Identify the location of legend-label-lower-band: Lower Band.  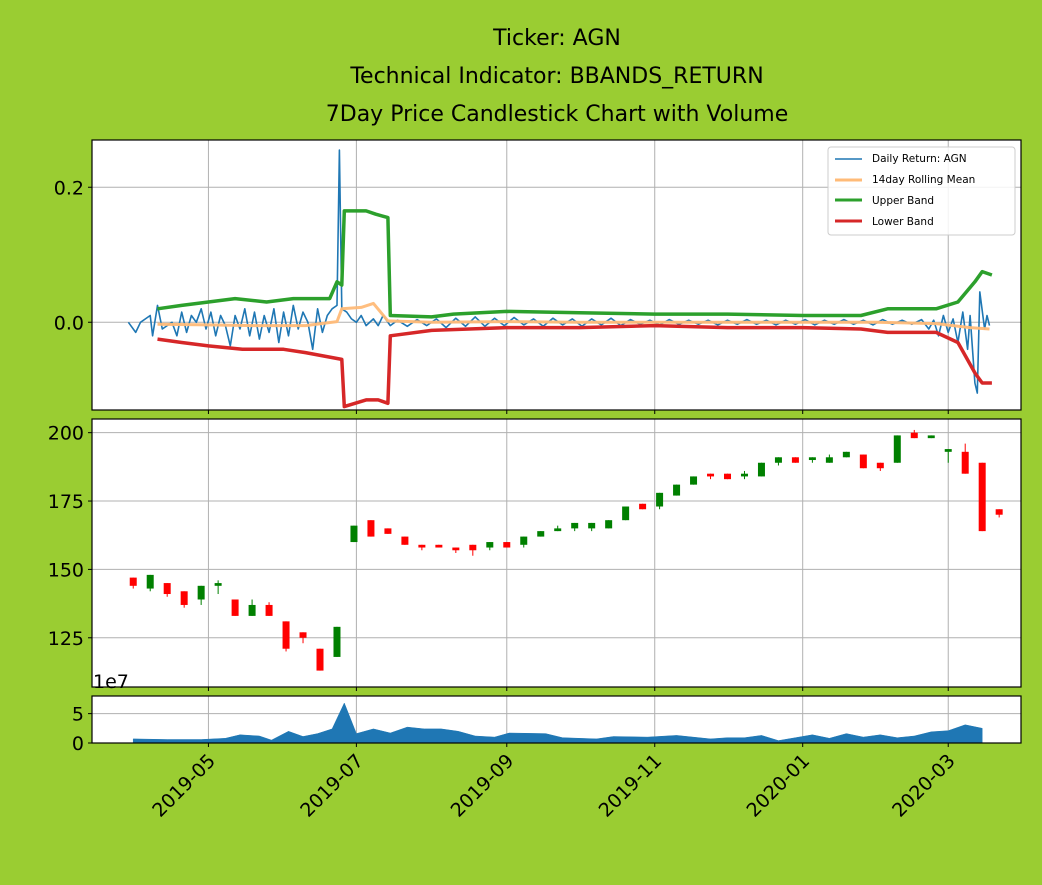
(903, 222).